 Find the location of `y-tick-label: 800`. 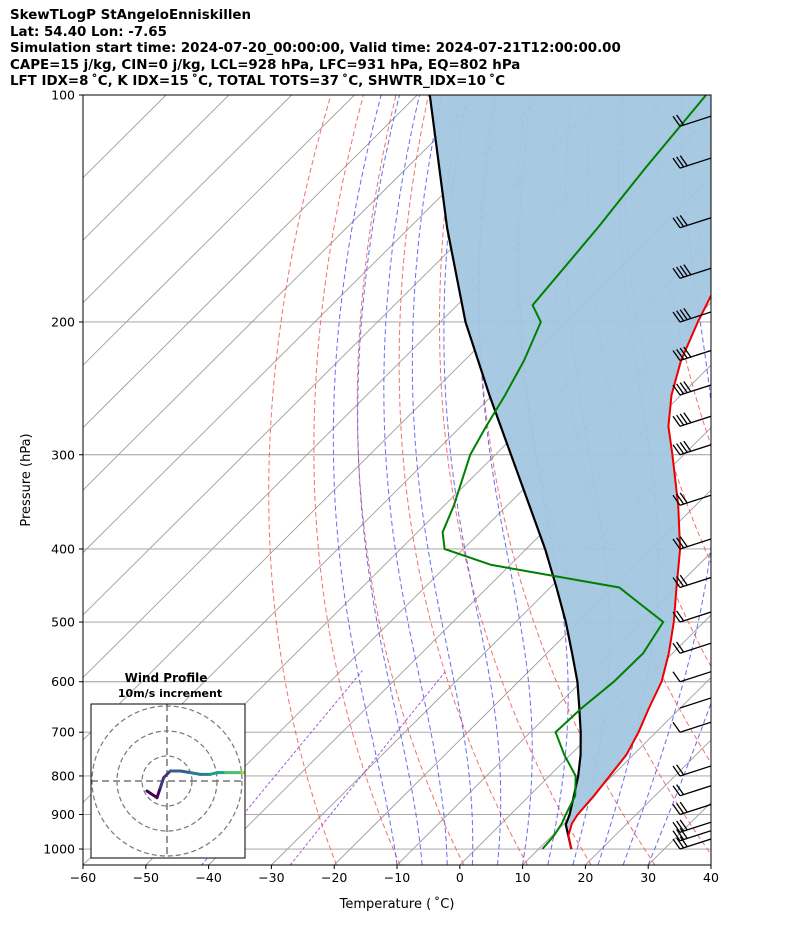

y-tick-label: 800 is located at coordinates (63, 775).